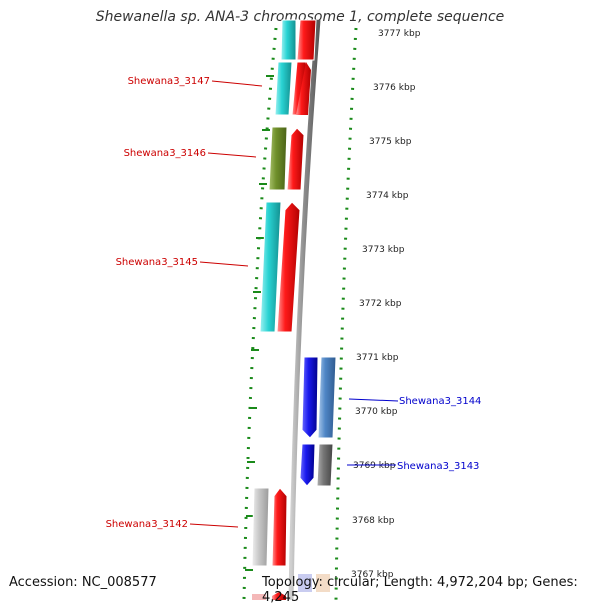 This screenshot has height=605, width=600. I want to click on gene-label: Shewana3_3142, so click(147, 524).